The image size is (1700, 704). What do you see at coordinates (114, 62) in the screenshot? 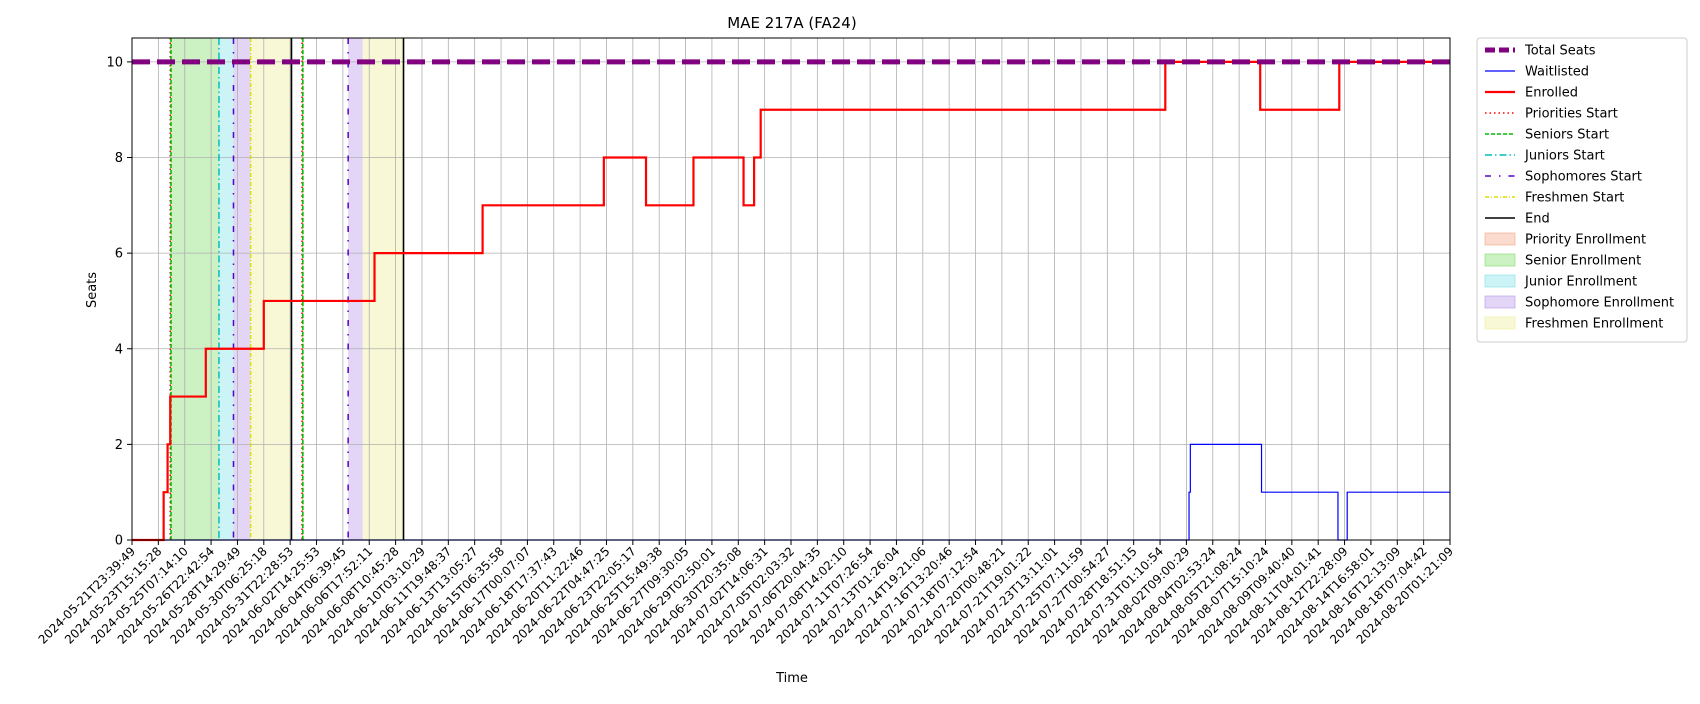
I see `ytick-label-5: 10` at bounding box center [114, 62].